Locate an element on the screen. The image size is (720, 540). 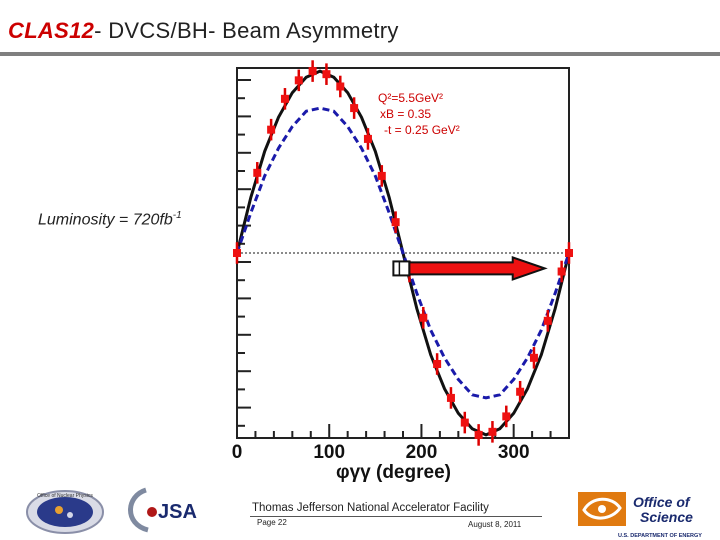
kin-q2: Q²=5.5GeV² is located at coordinates (410, 98).